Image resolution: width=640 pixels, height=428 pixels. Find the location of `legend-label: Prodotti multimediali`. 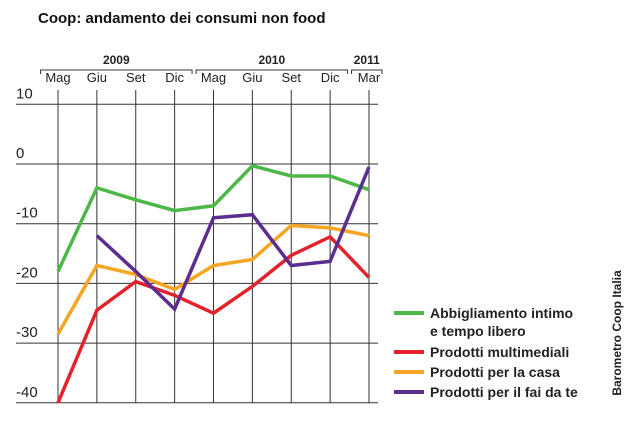

legend-label: Prodotti multimediali is located at coordinates (499, 352).